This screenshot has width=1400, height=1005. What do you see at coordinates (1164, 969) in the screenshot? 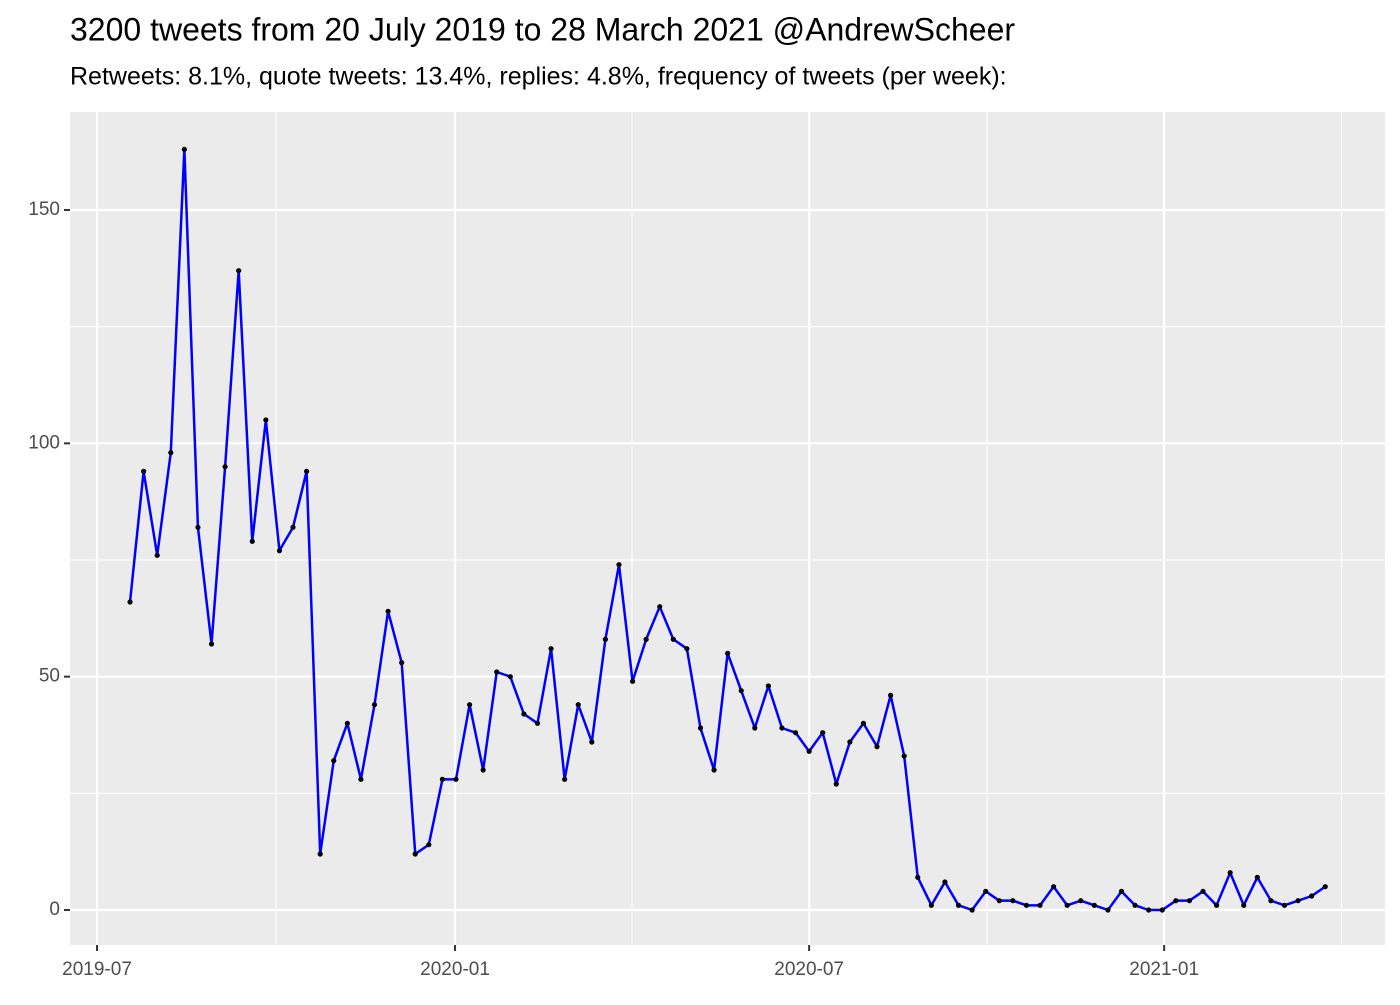
I see `x-tick-label: 2021-01` at bounding box center [1164, 969].